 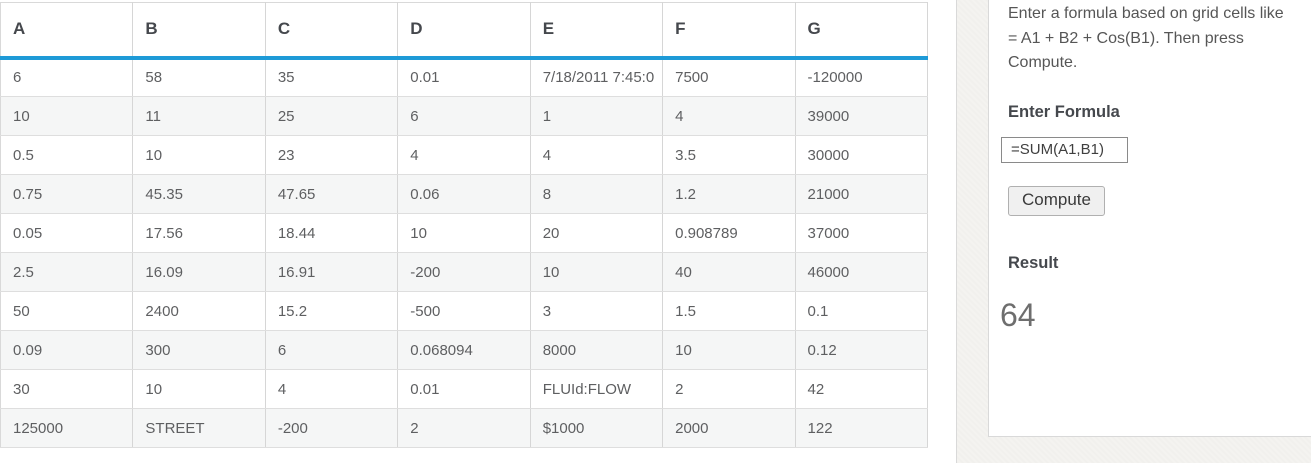 I want to click on table-cell: 37000, so click(x=862, y=233).